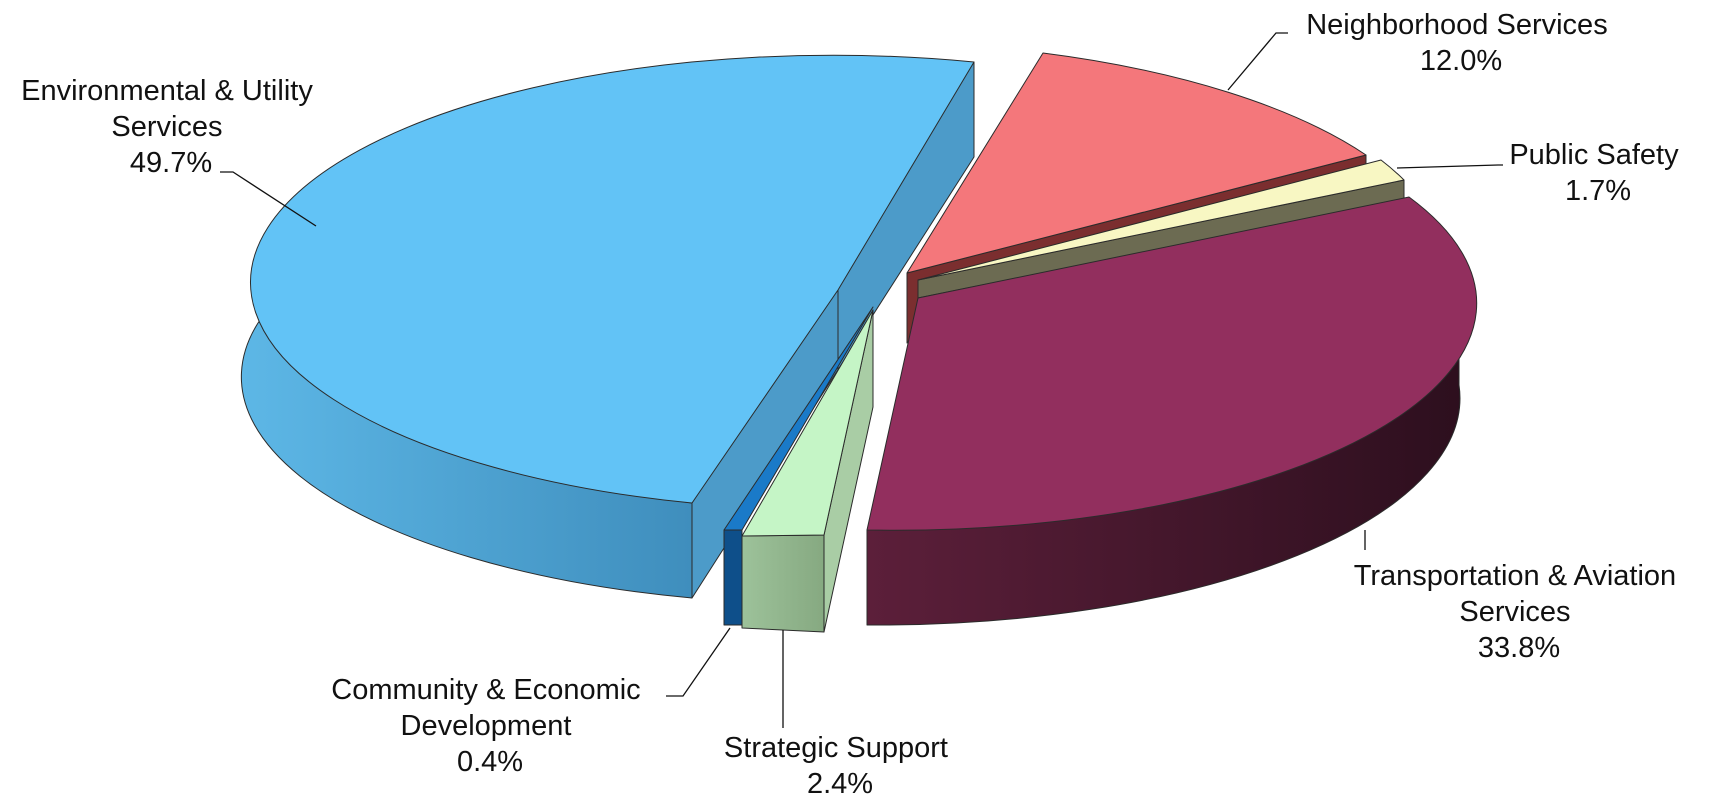  Describe the element at coordinates (490, 726) in the screenshot. I see `label-community-economic: Community & Economic Development 0.4%` at that location.